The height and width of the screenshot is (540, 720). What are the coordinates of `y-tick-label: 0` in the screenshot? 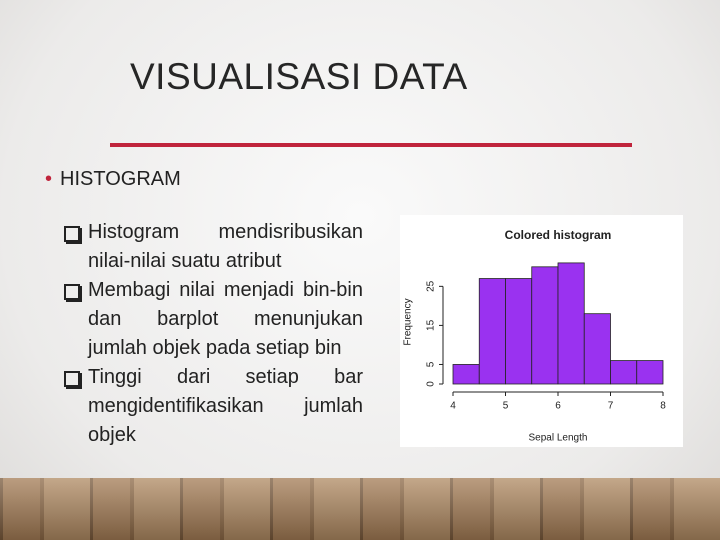 It's located at (431, 384).